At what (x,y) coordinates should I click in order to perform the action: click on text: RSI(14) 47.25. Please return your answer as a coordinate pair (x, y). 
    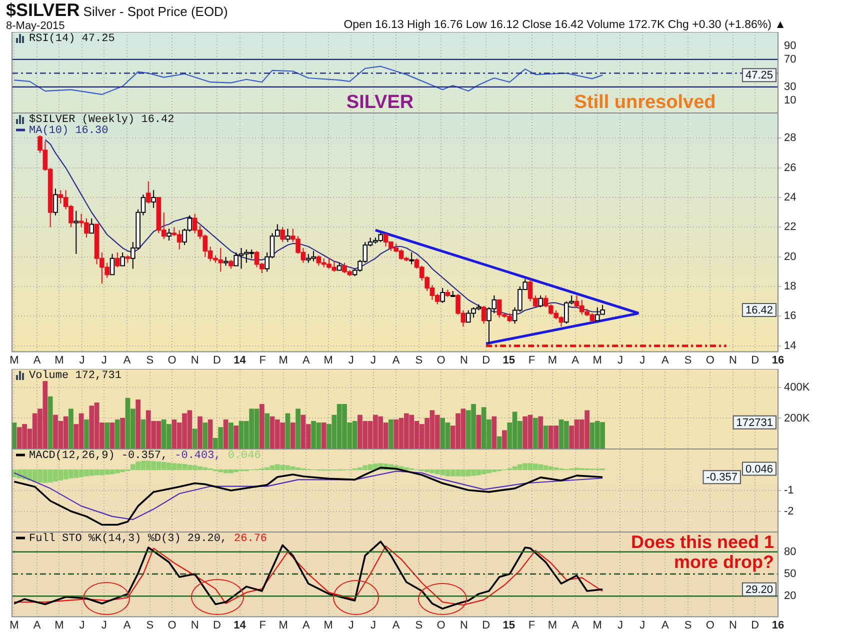
    Looking at the image, I should click on (72, 38).